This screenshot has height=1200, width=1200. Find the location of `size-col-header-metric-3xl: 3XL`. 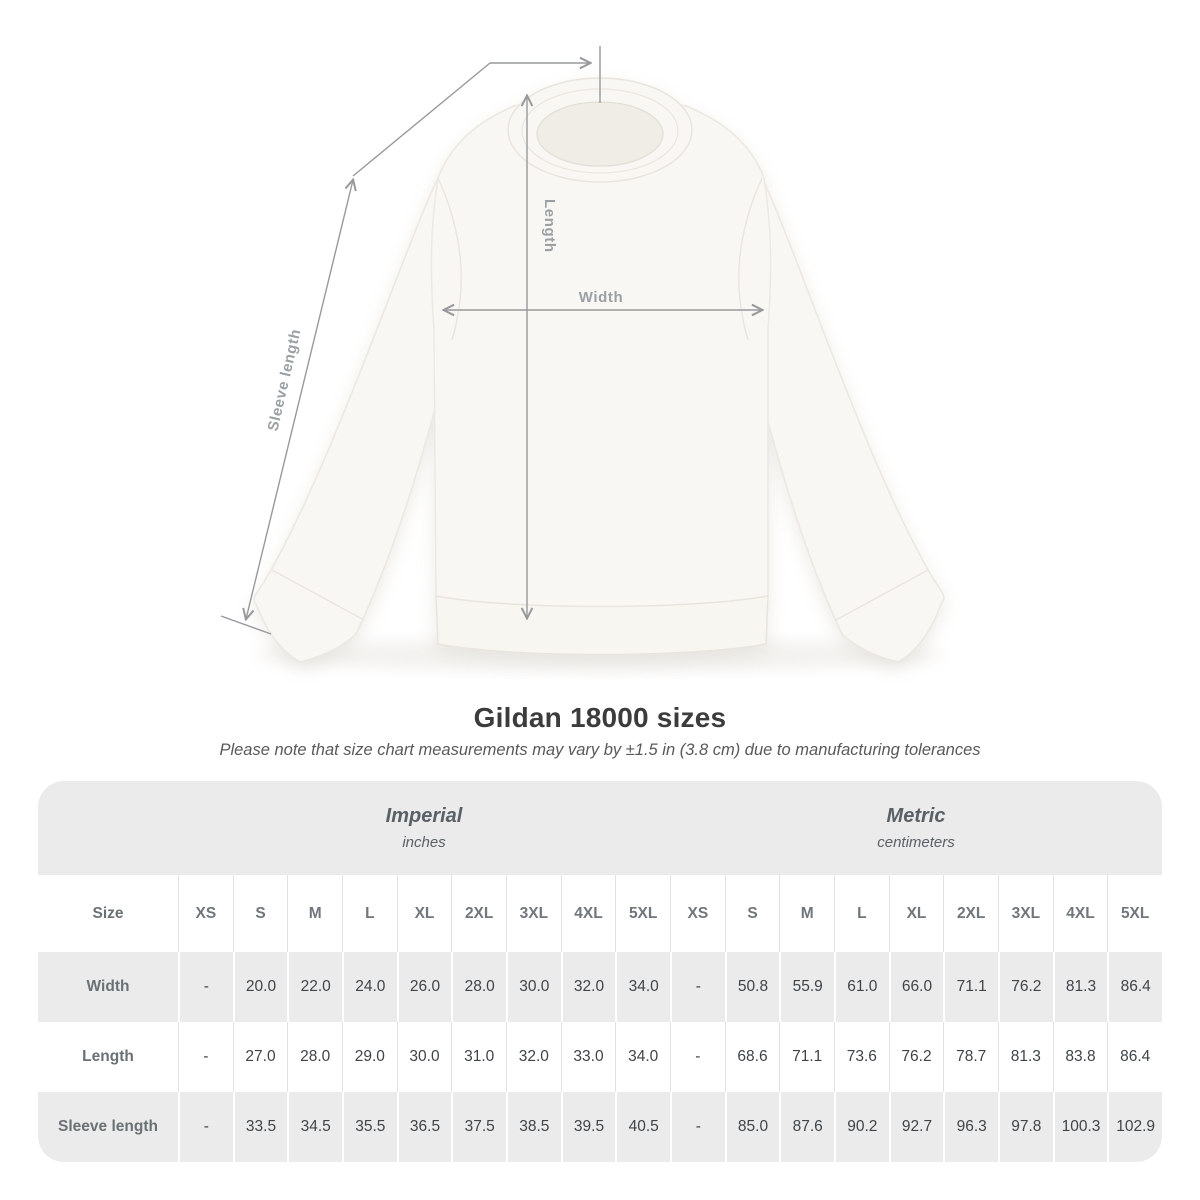

size-col-header-metric-3xl: 3XL is located at coordinates (1025, 913).